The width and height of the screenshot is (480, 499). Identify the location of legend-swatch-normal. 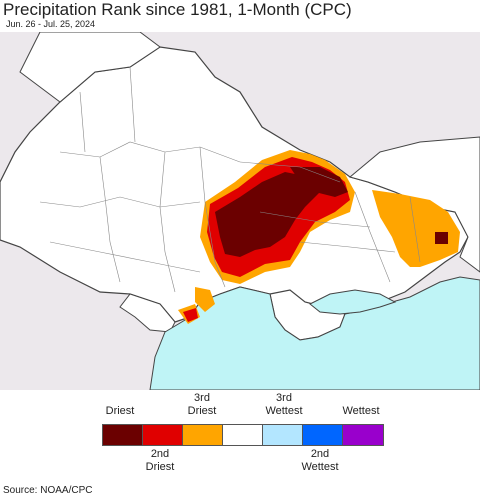
(243, 435).